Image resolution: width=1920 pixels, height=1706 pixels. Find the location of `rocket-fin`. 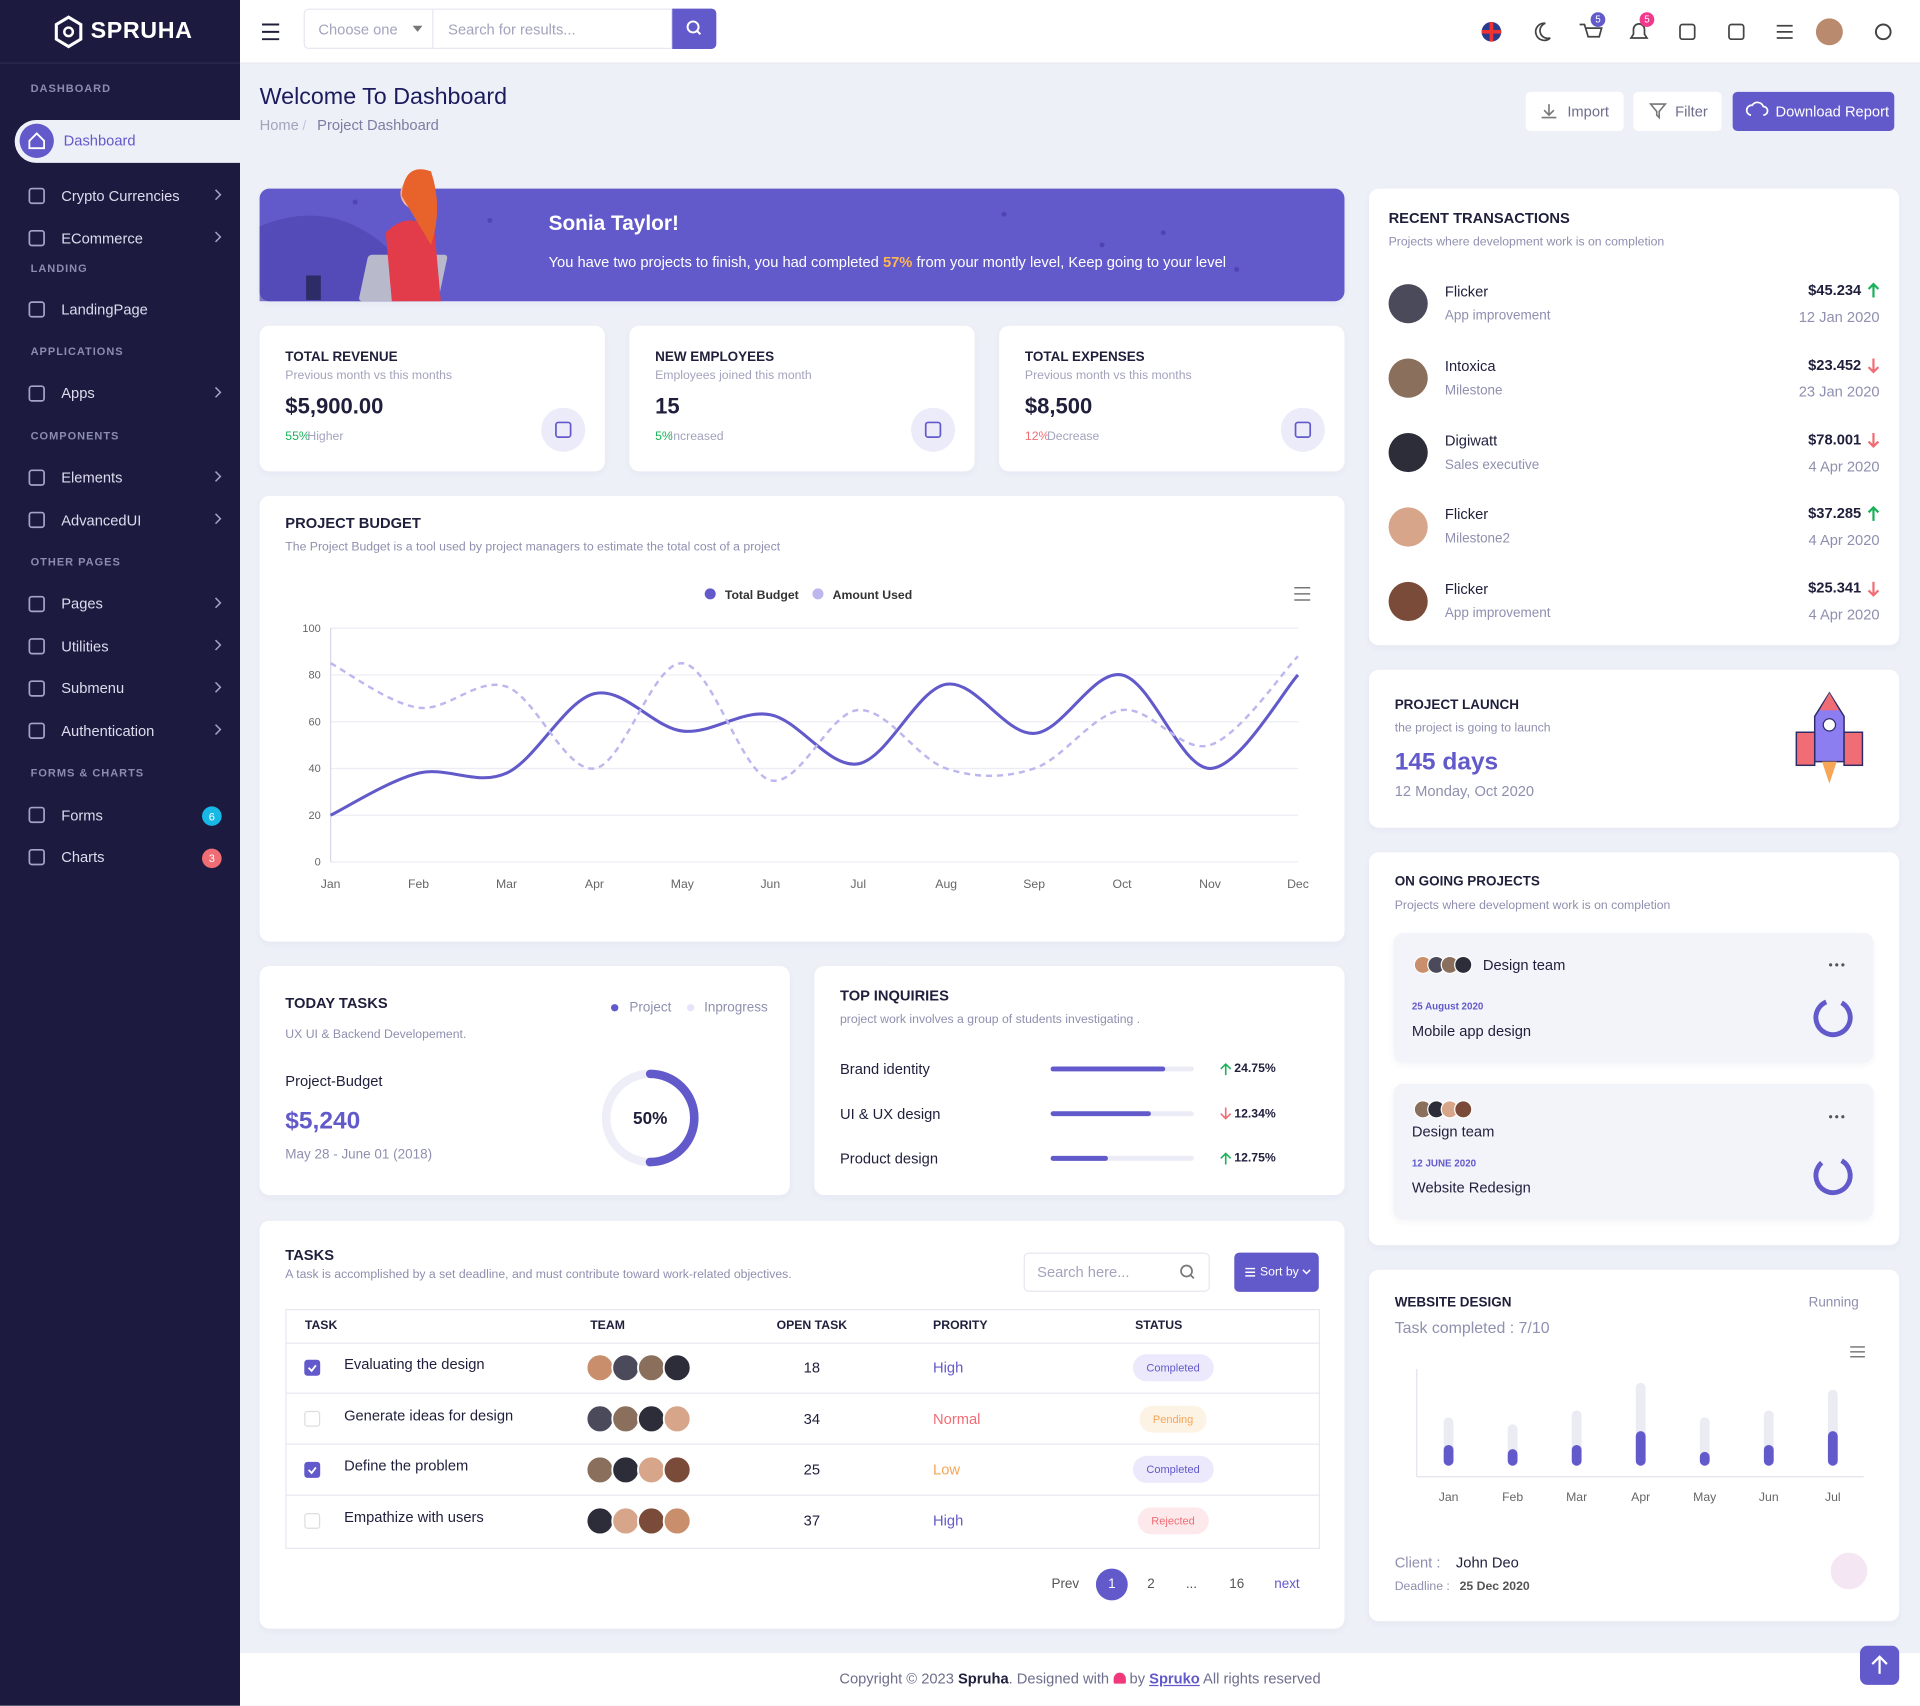

rocket-fin is located at coordinates (1853, 749).